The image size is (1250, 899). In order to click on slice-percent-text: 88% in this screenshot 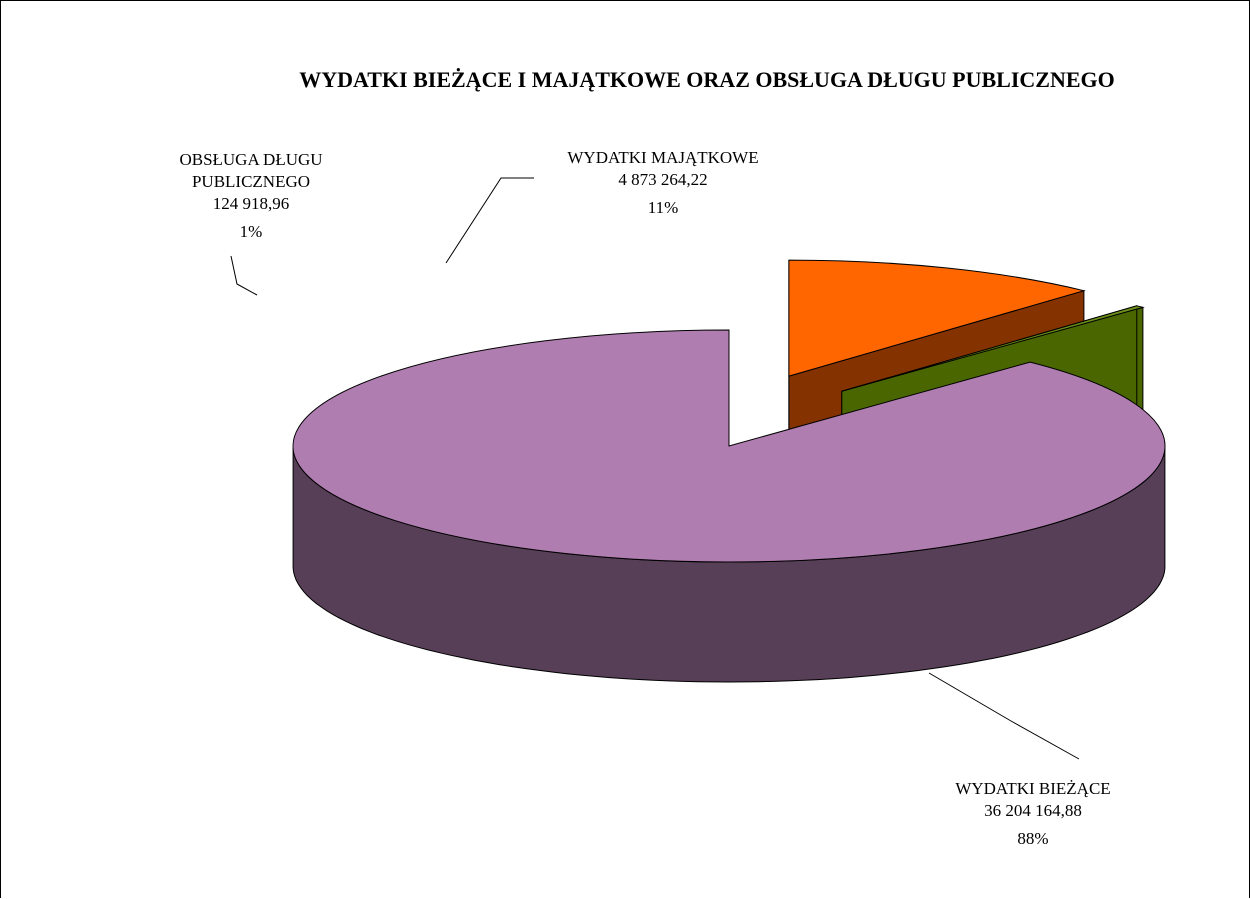, I will do `click(1032, 838)`.